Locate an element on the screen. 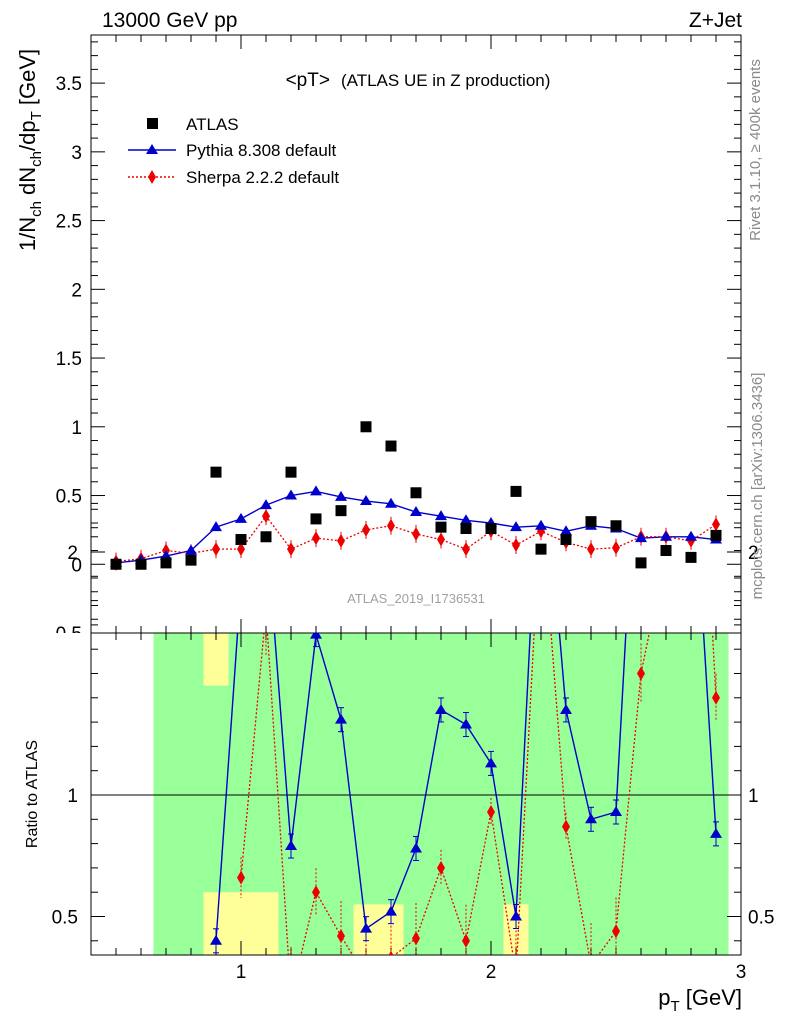  legend-label-atlas: ATLAS is located at coordinates (212, 124).